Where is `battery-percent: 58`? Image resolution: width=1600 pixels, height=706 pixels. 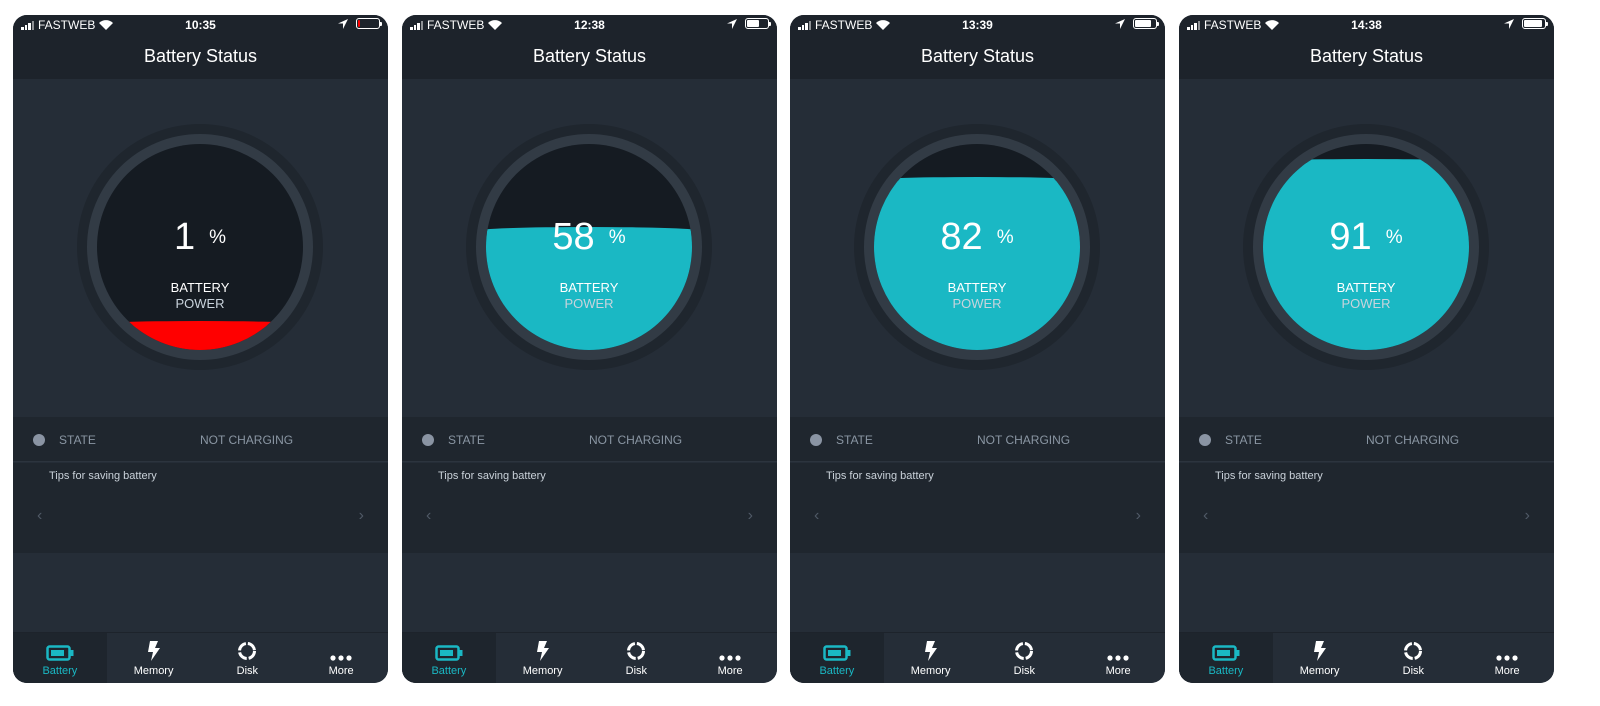 battery-percent: 58 is located at coordinates (573, 237).